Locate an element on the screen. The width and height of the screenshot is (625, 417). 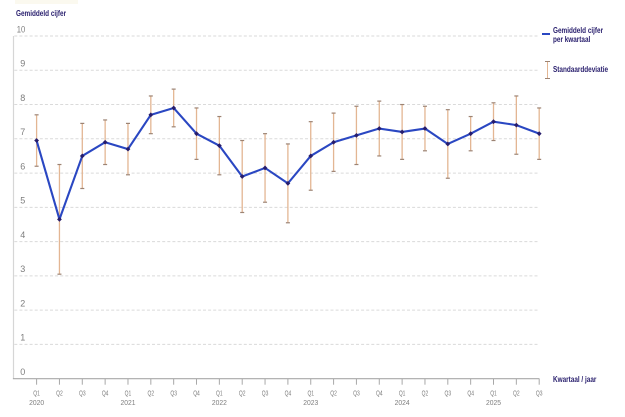
legend-label-mean-line2: per kwartaal is located at coordinates (571, 39).